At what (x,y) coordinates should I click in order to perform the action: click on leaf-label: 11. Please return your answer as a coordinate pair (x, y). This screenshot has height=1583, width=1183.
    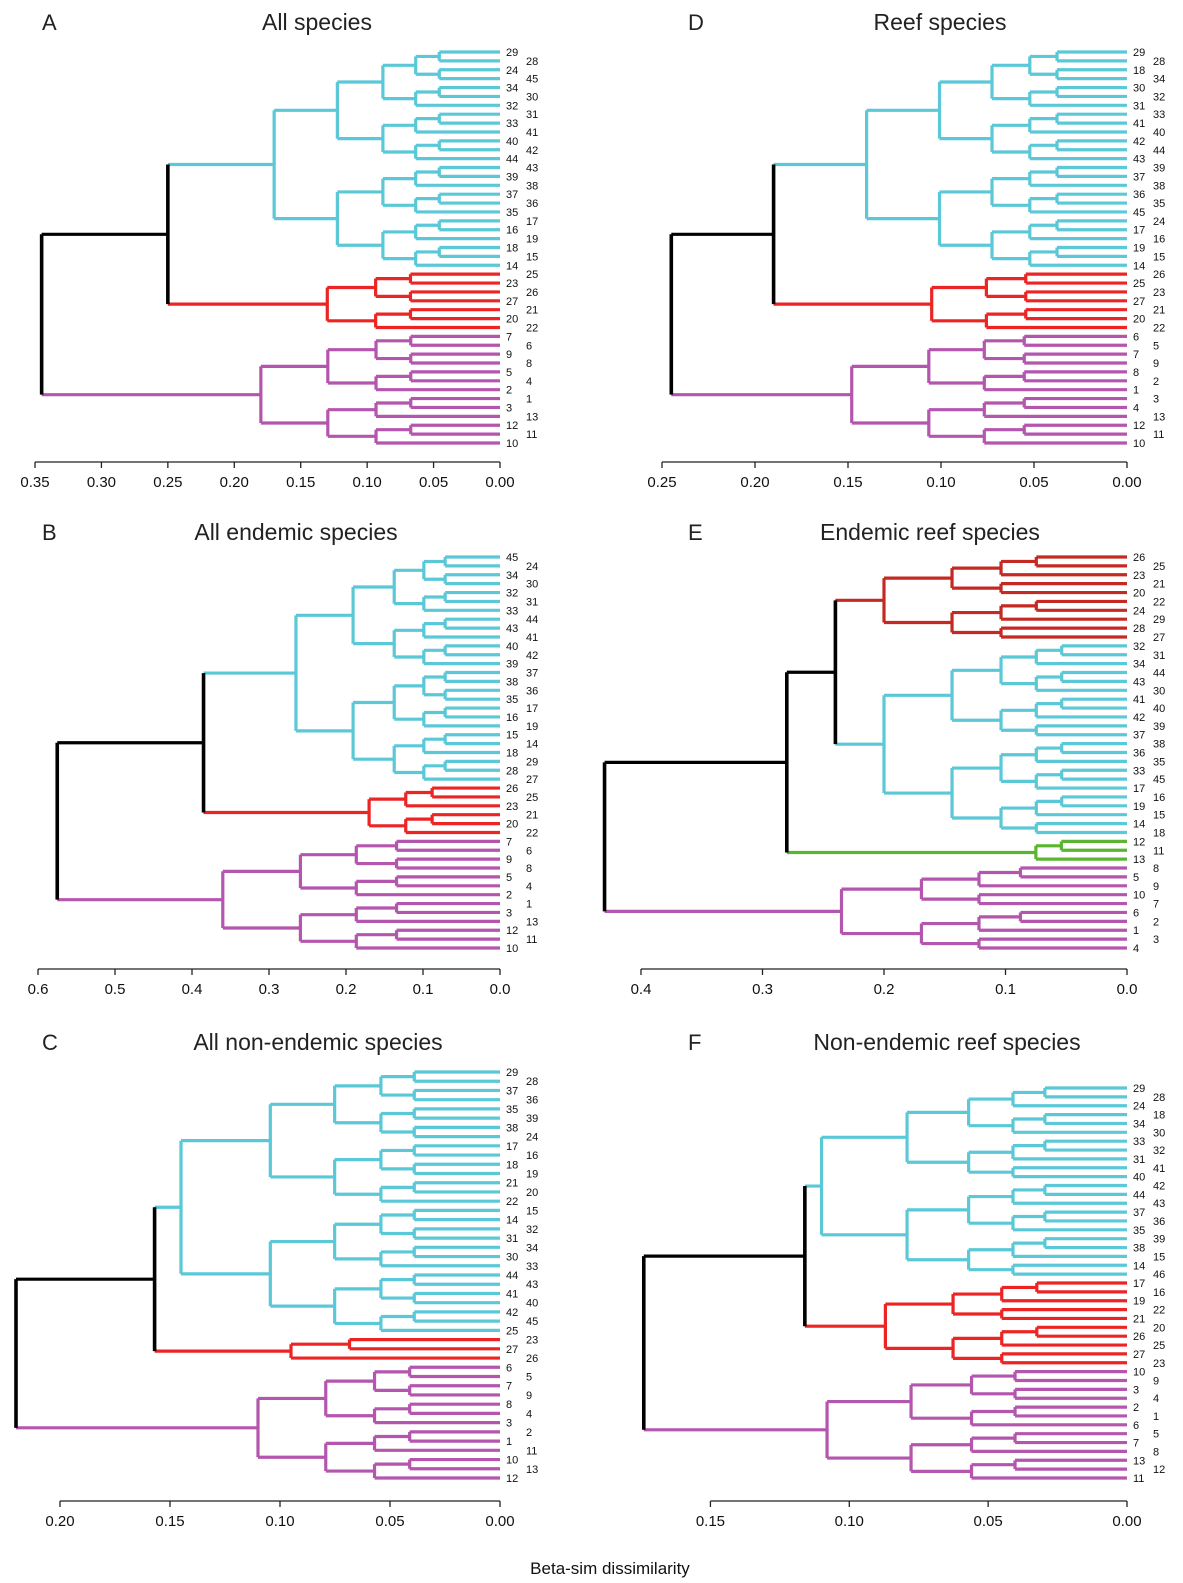
    Looking at the image, I should click on (1158, 435).